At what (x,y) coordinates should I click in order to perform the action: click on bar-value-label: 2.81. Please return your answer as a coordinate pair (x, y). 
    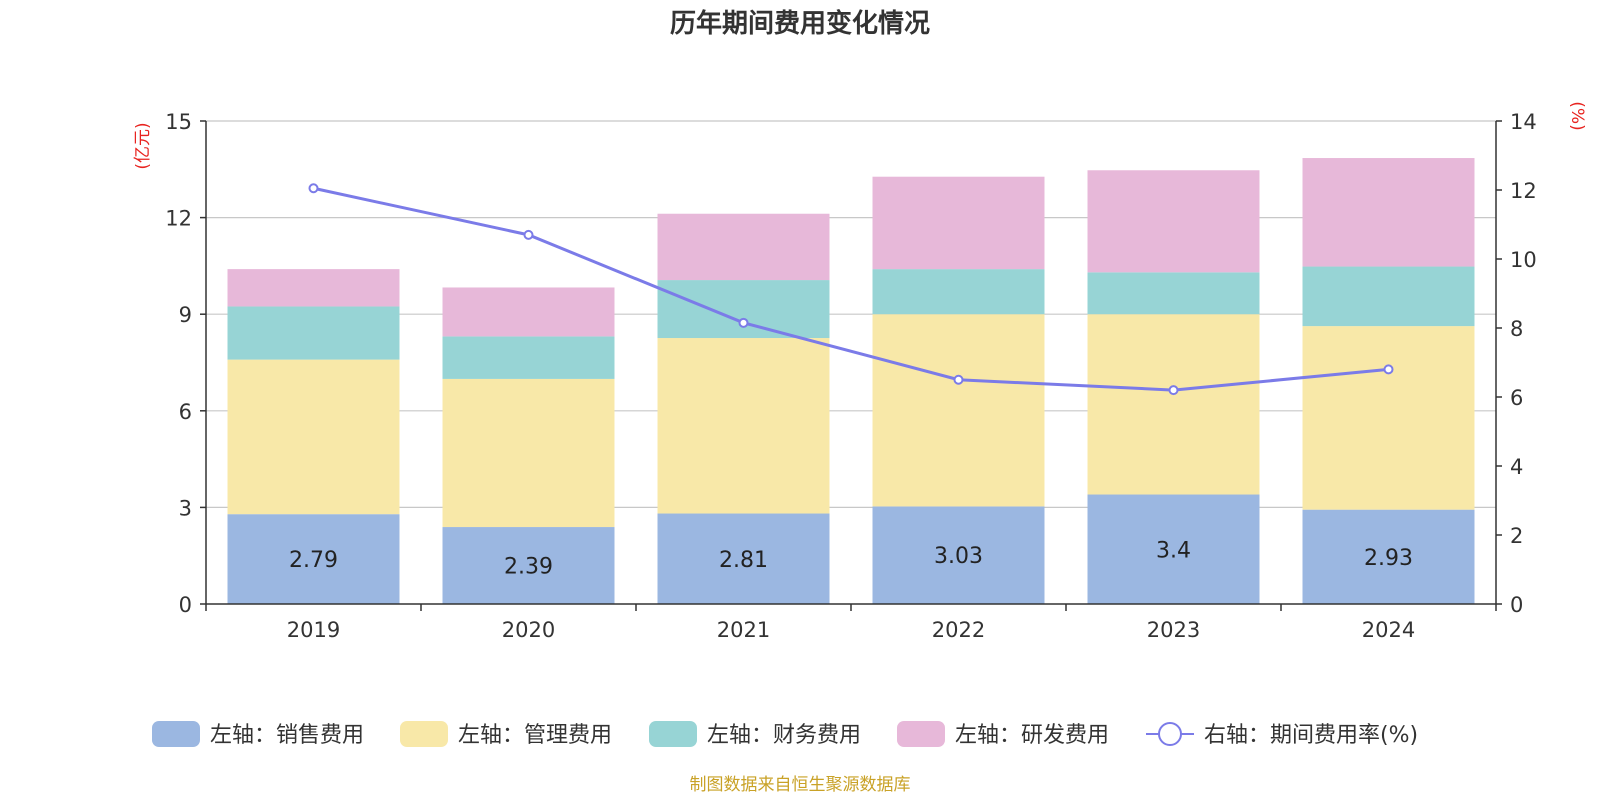
    Looking at the image, I should click on (743, 560).